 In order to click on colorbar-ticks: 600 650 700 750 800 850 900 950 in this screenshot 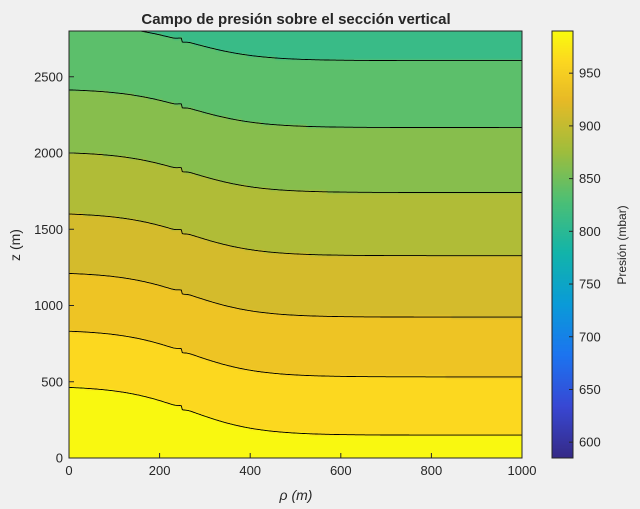, I will do `click(585, 258)`.